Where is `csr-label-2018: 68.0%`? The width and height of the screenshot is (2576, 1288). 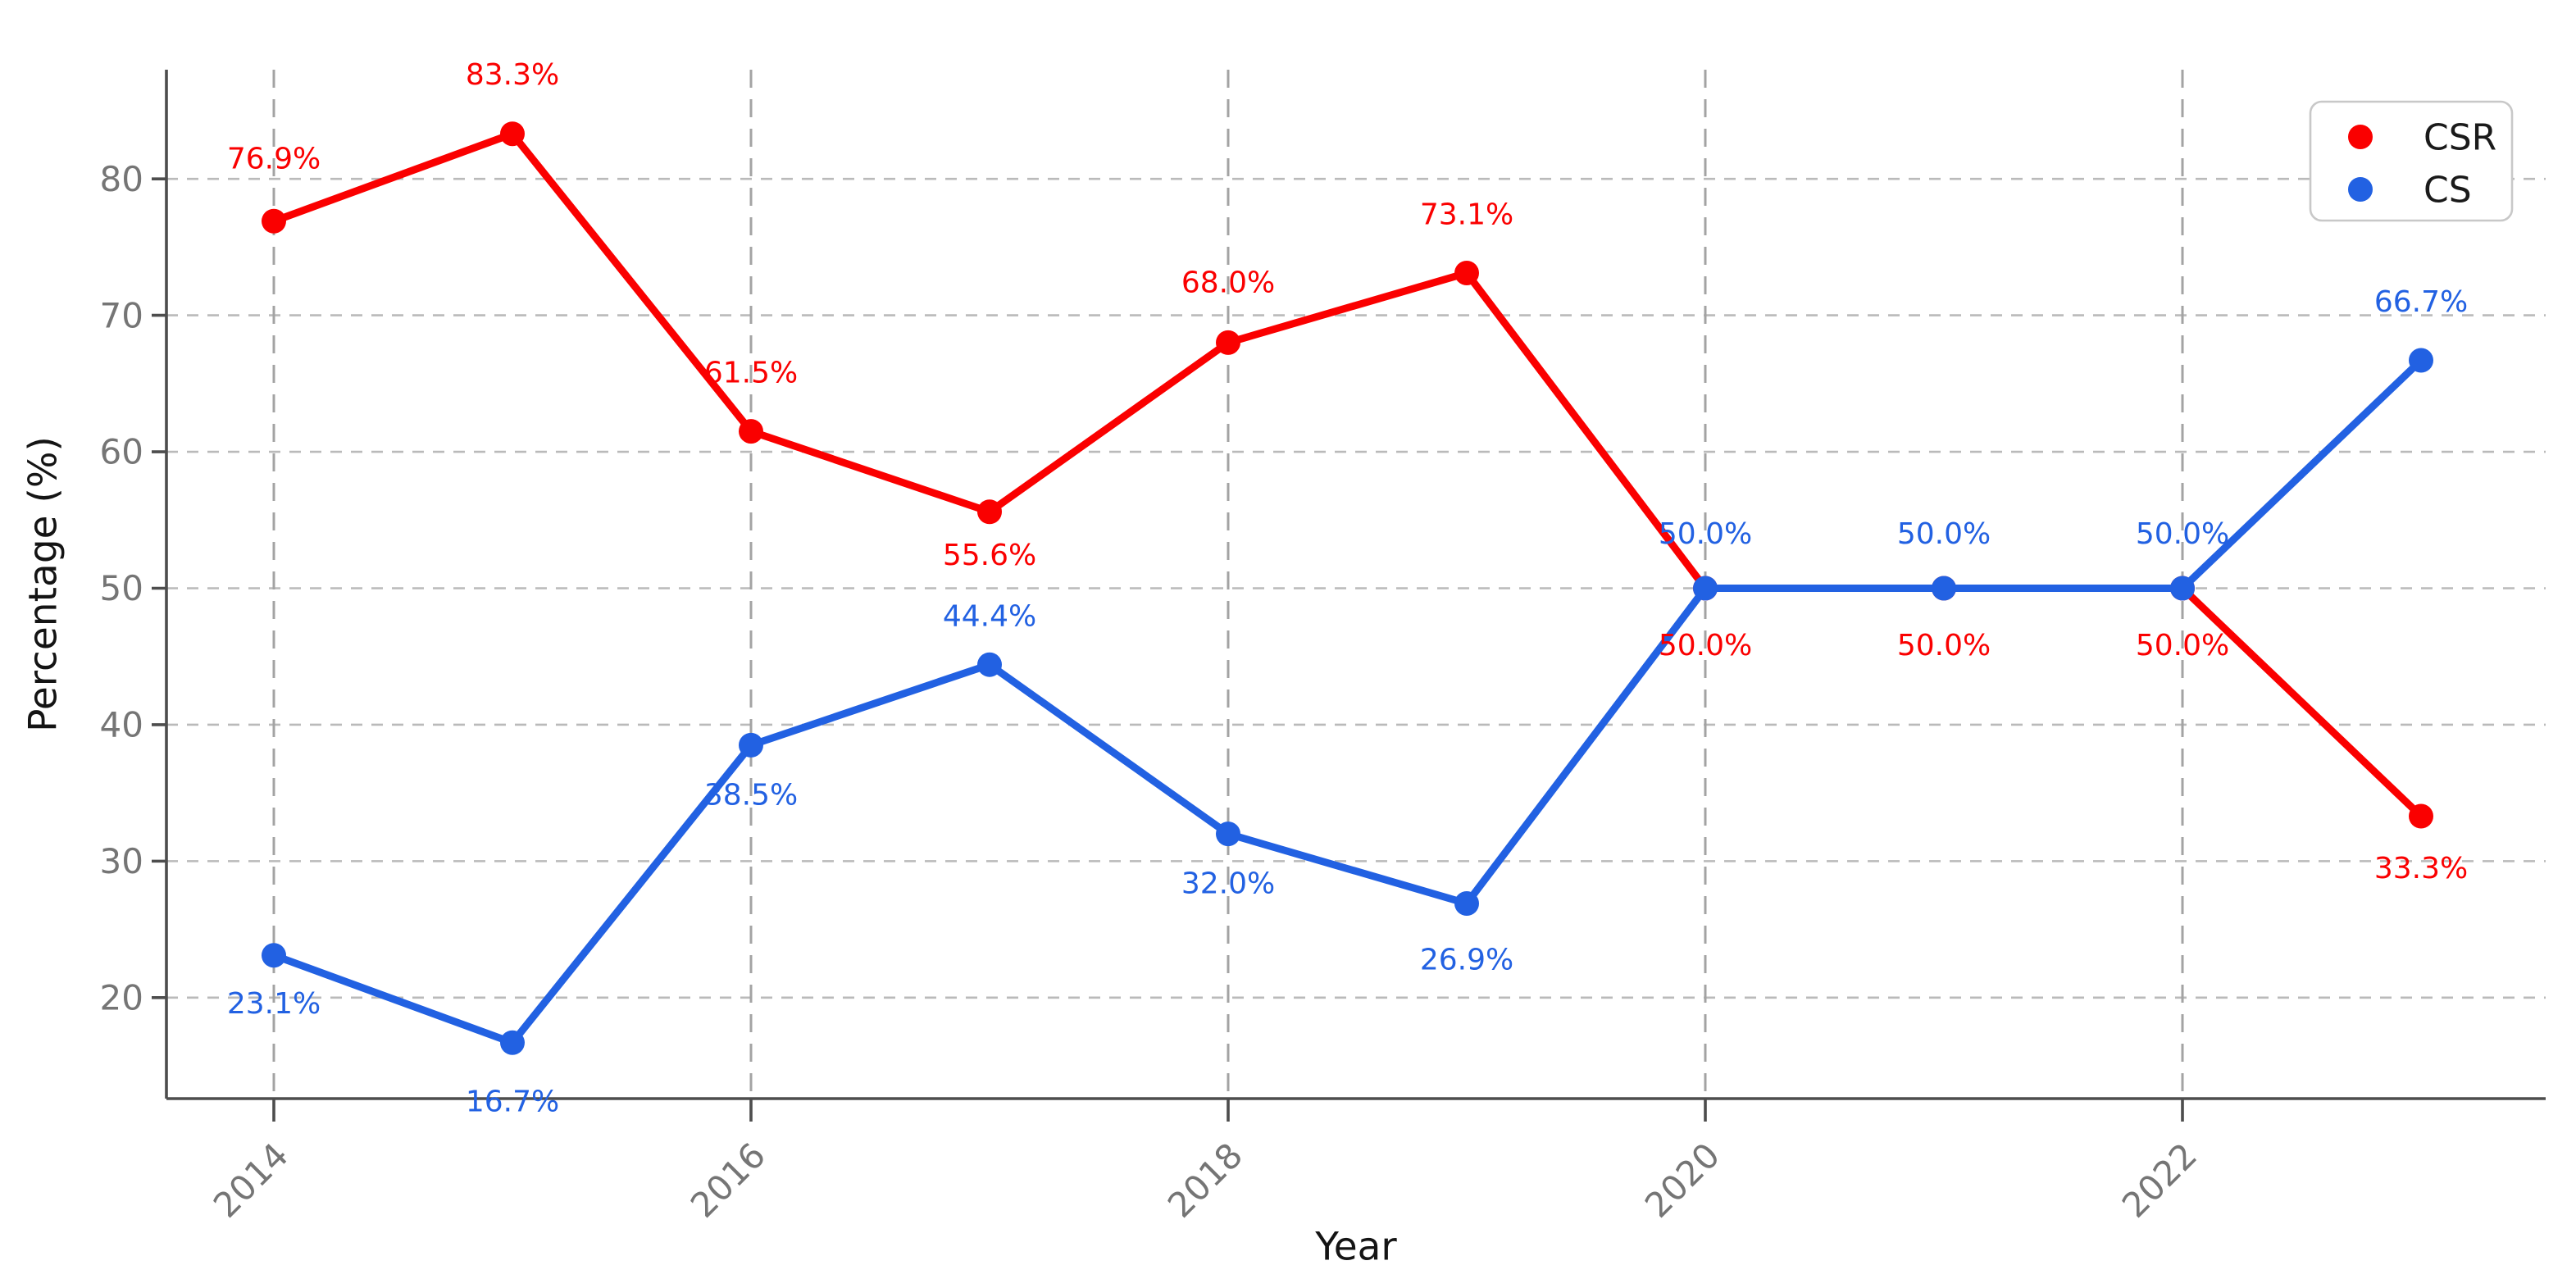
csr-label-2018: 68.0% is located at coordinates (1228, 283).